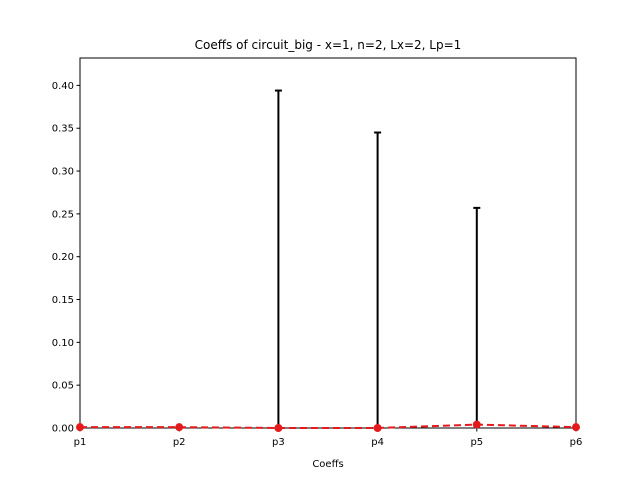 The width and height of the screenshot is (640, 480). I want to click on y-tick-label: 0.20, so click(63, 257).